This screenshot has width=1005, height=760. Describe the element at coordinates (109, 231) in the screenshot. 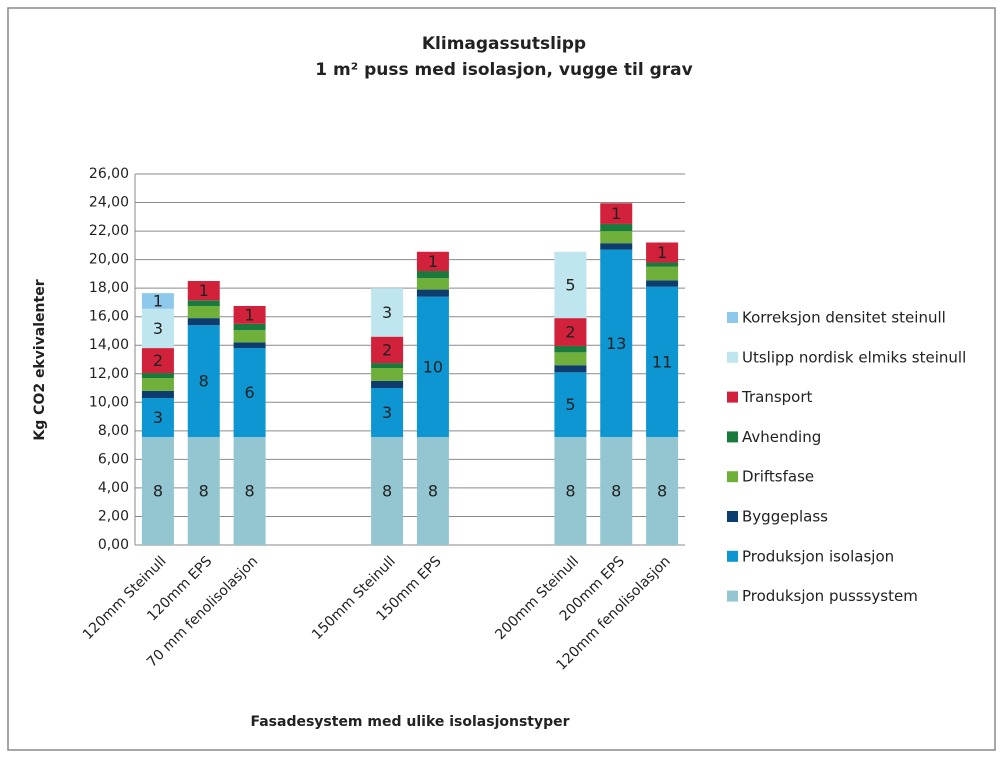

I see `y-tick-label: 22,00` at that location.